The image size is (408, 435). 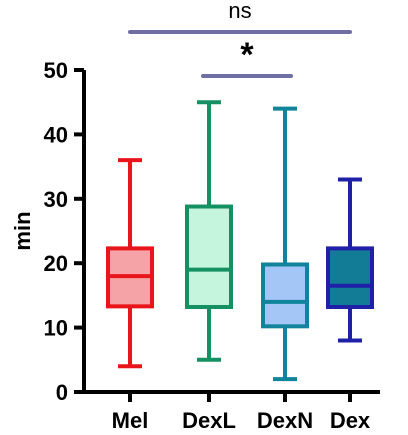 What do you see at coordinates (130, 263) in the screenshot?
I see `box-mel` at bounding box center [130, 263].